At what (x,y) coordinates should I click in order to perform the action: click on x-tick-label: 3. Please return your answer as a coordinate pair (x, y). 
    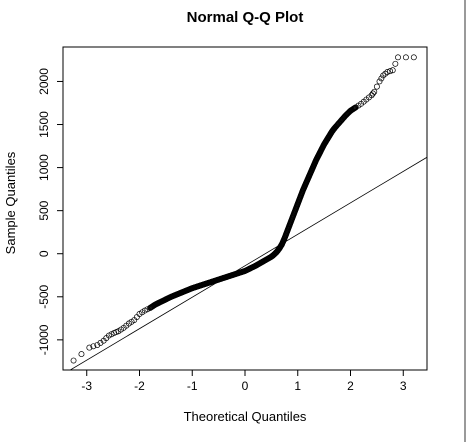
    Looking at the image, I should click on (403, 386).